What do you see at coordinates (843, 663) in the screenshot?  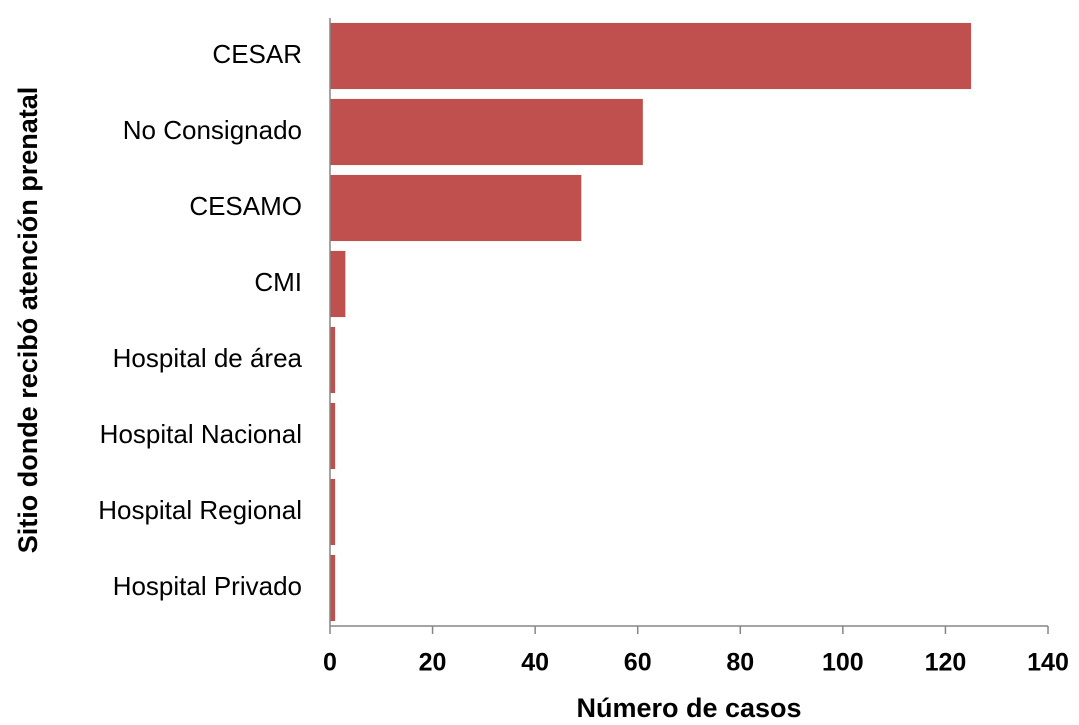 I see `x-tick-label: 100` at bounding box center [843, 663].